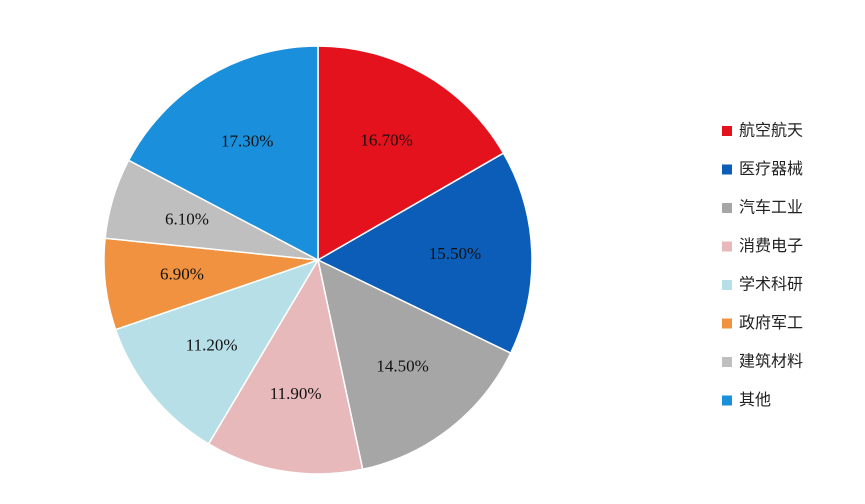 The height and width of the screenshot is (504, 865). Describe the element at coordinates (771, 168) in the screenshot. I see `legend-label: 医疗器械` at that location.